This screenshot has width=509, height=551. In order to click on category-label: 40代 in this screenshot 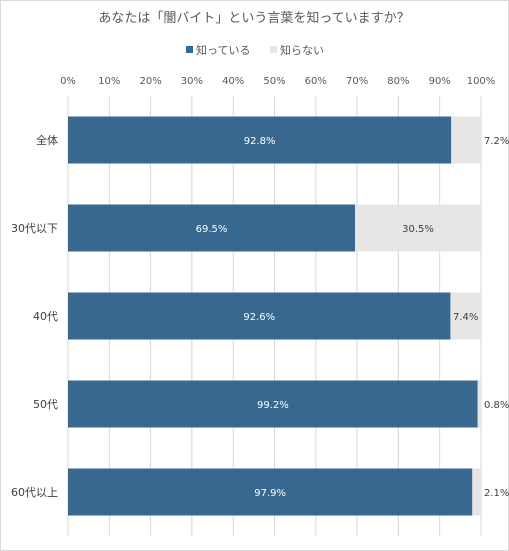, I will do `click(45, 316)`.